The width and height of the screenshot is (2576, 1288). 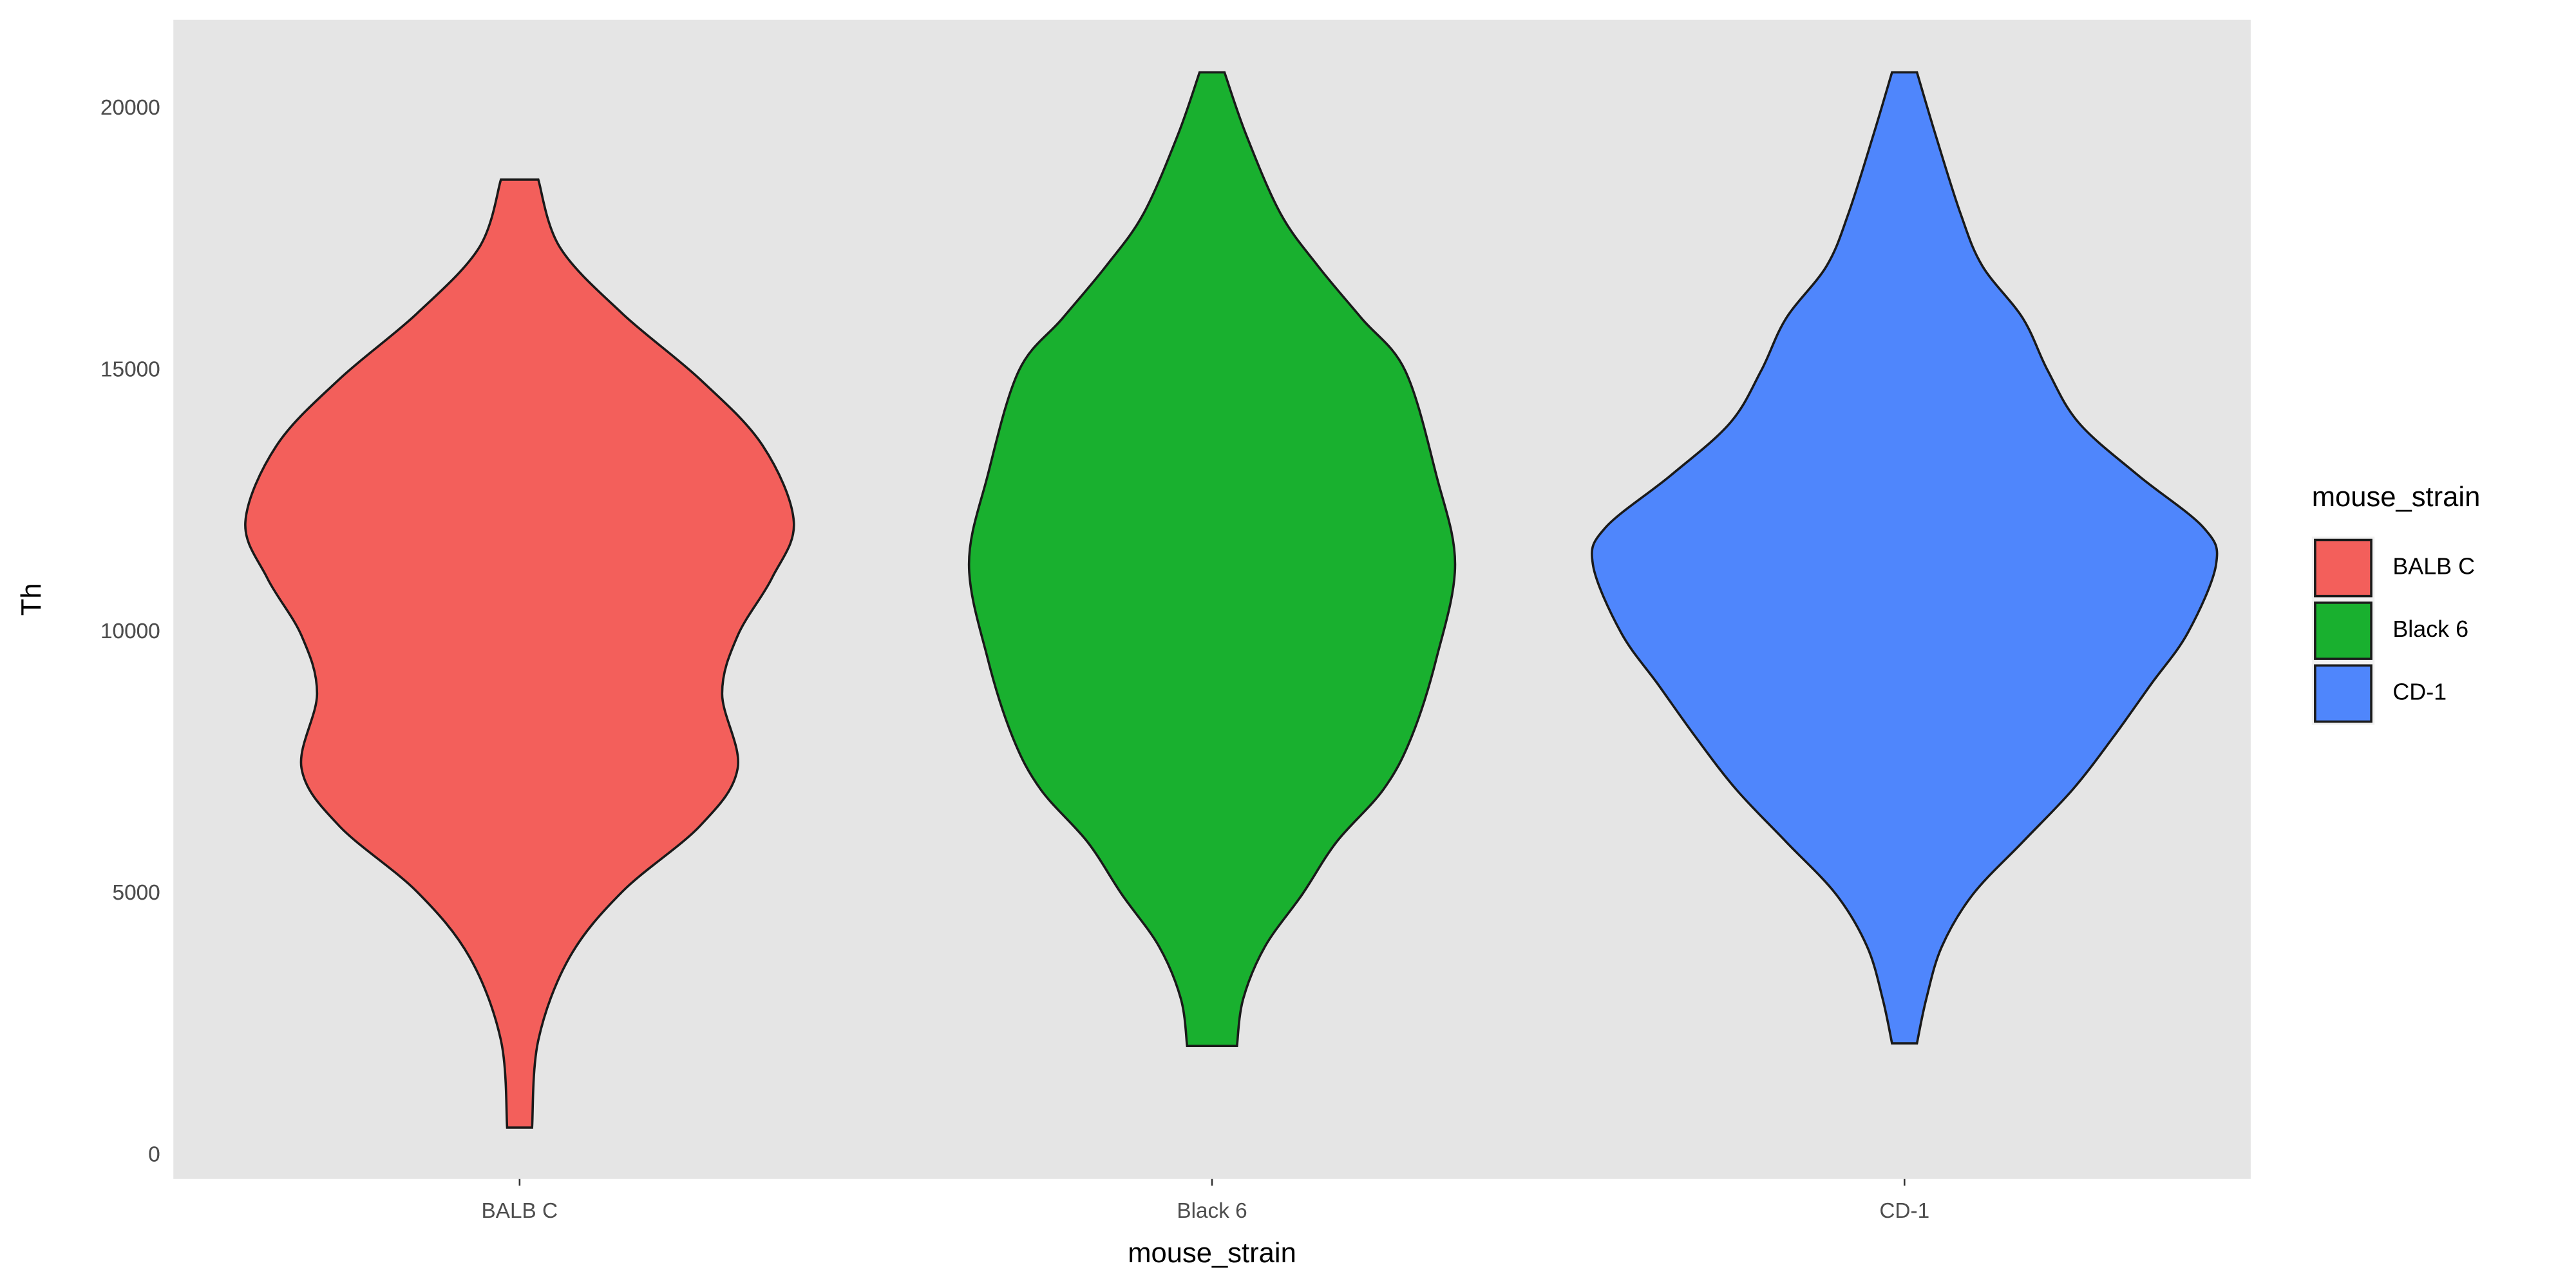 What do you see at coordinates (2396, 603) in the screenshot?
I see `legend: mouse_strain BALB C Black 6 CD-1` at bounding box center [2396, 603].